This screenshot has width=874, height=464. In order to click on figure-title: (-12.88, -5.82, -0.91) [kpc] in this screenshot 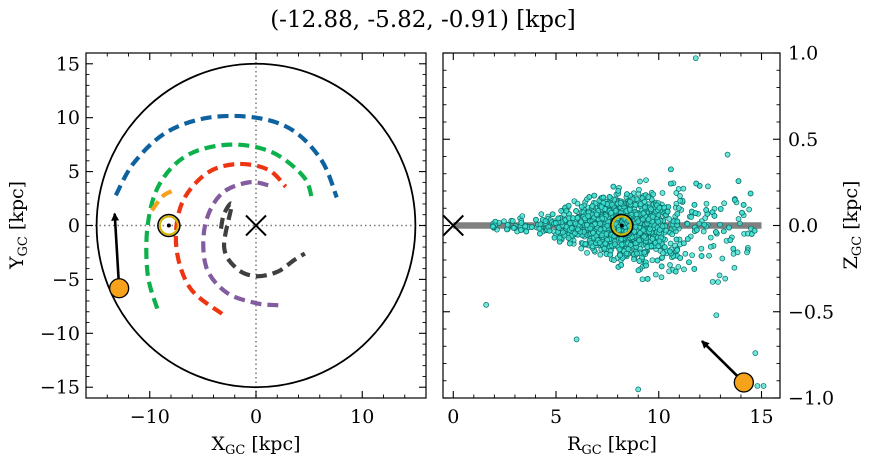, I will do `click(423, 20)`.